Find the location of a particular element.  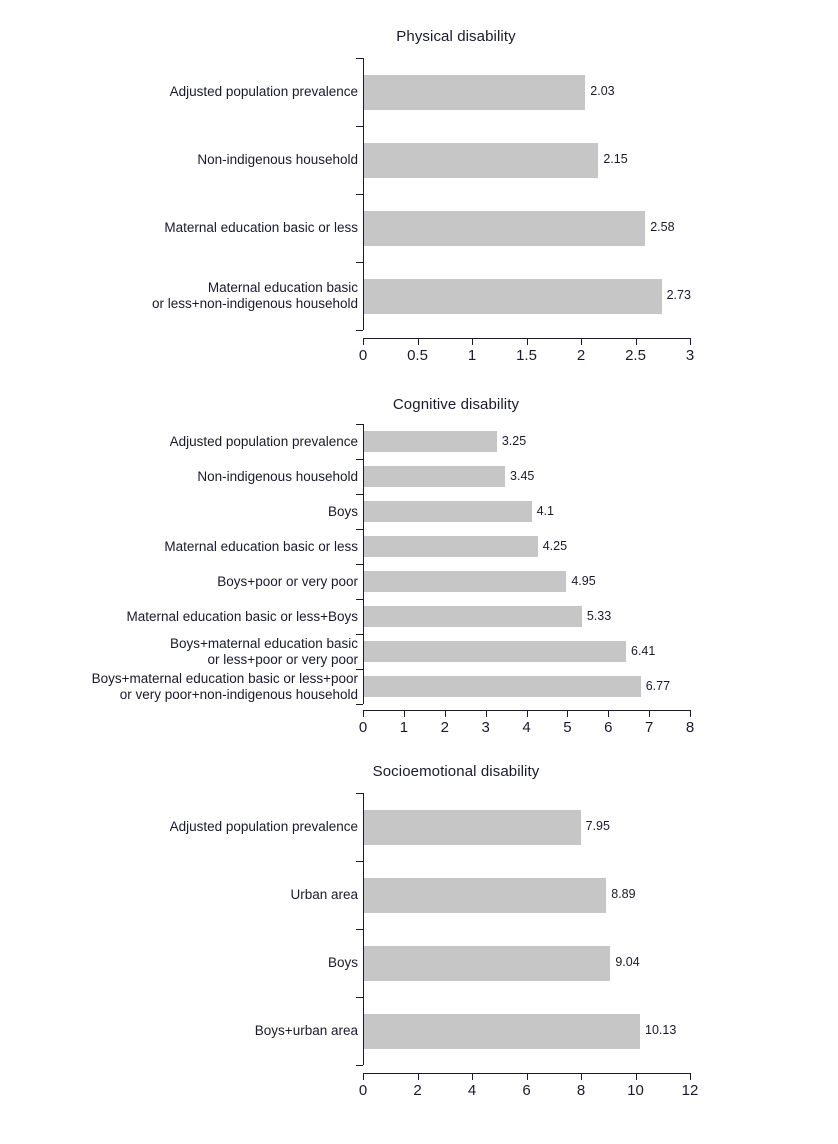

category-label: Boys+poor or very poor is located at coordinates (179, 582).